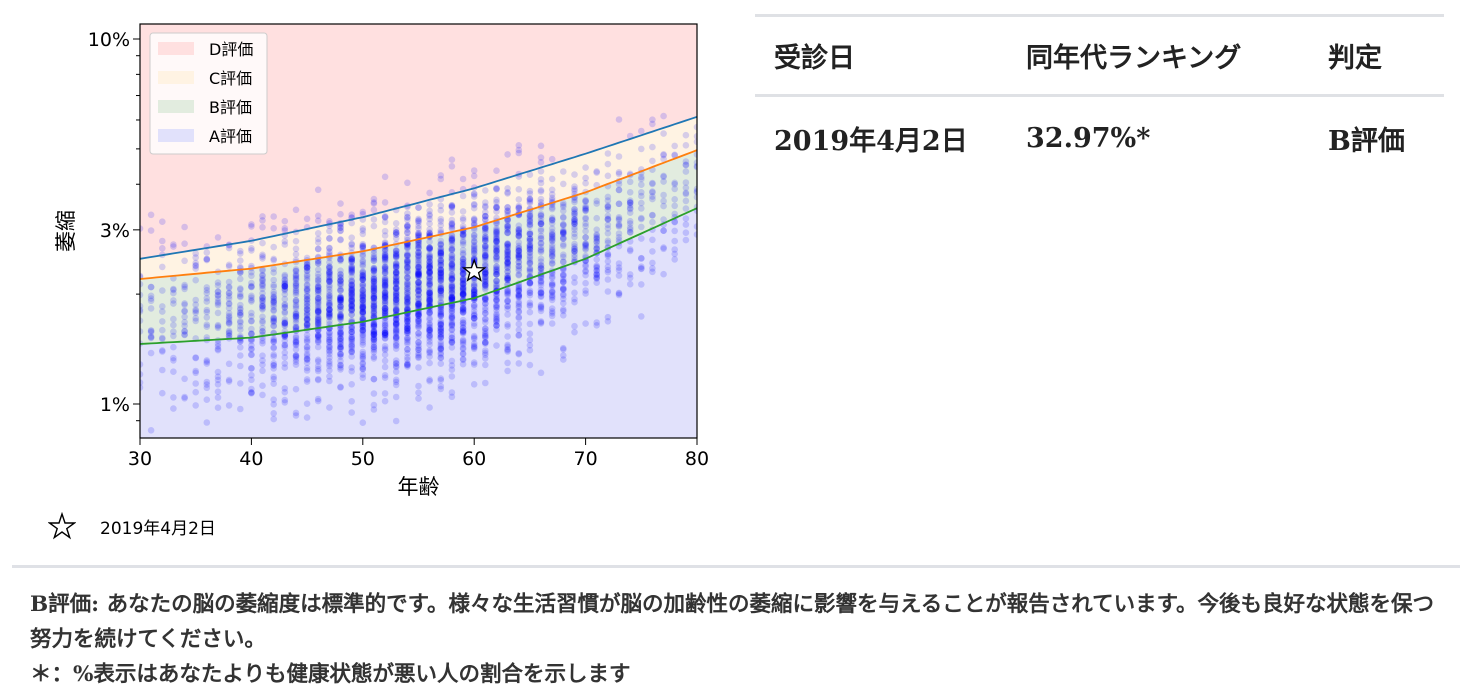  Describe the element at coordinates (109, 40) in the screenshot. I see `y-tick-label: 10%` at that location.